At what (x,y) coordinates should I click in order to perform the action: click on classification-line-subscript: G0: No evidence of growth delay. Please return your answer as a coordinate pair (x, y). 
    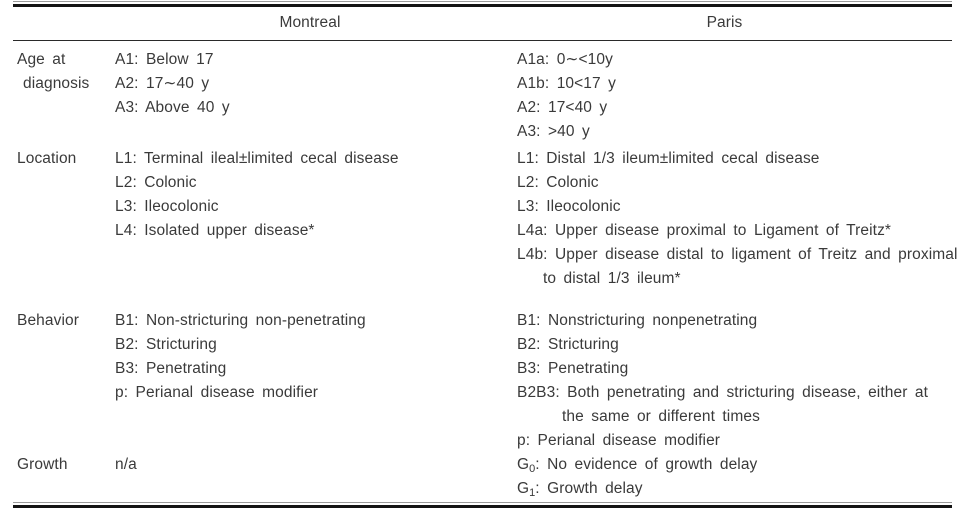
    Looking at the image, I should click on (637, 465).